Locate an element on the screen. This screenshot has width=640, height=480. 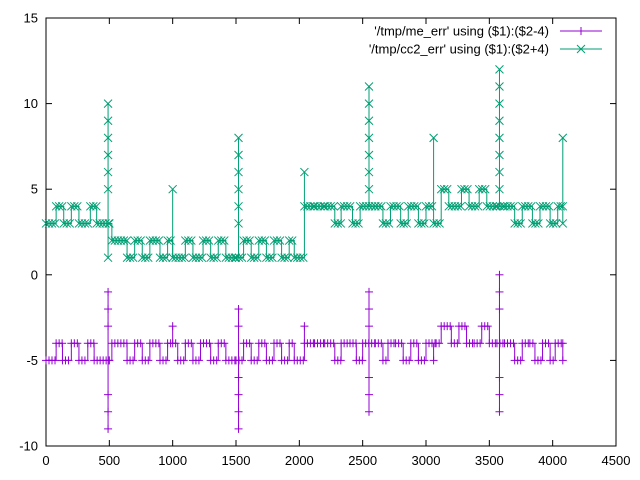
x-tick-label: 3500 is located at coordinates (489, 460).